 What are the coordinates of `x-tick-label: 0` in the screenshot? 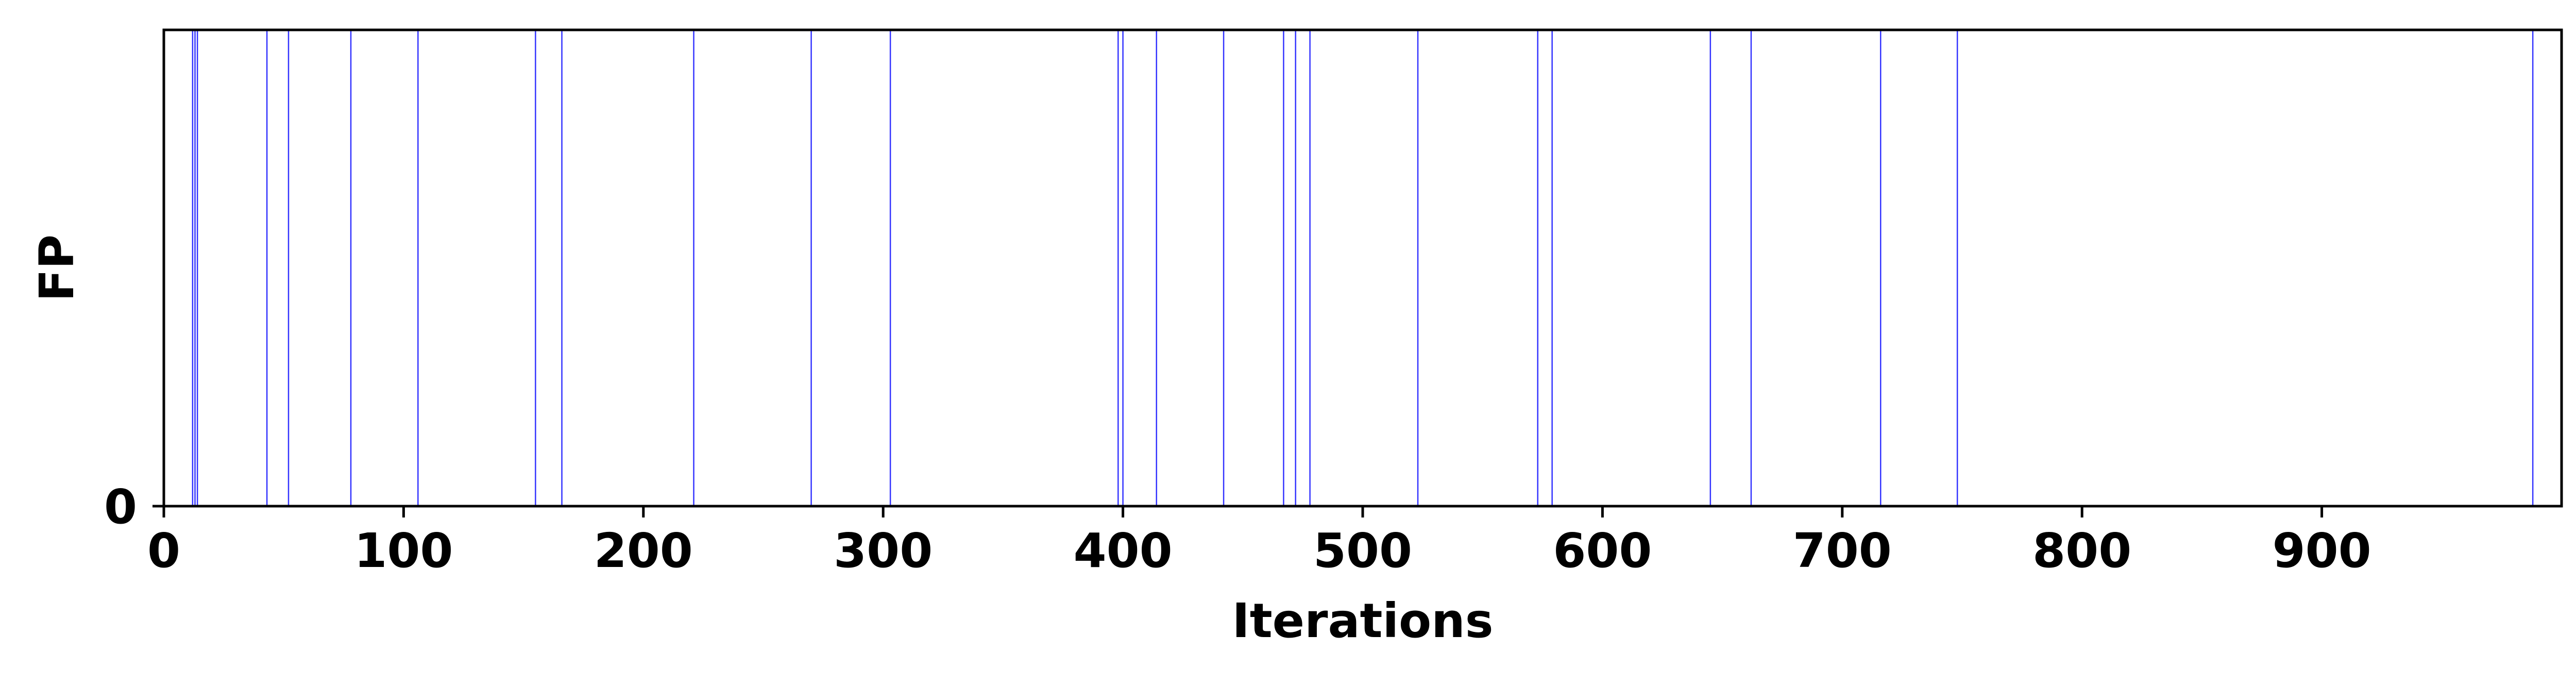 It's located at (163, 550).